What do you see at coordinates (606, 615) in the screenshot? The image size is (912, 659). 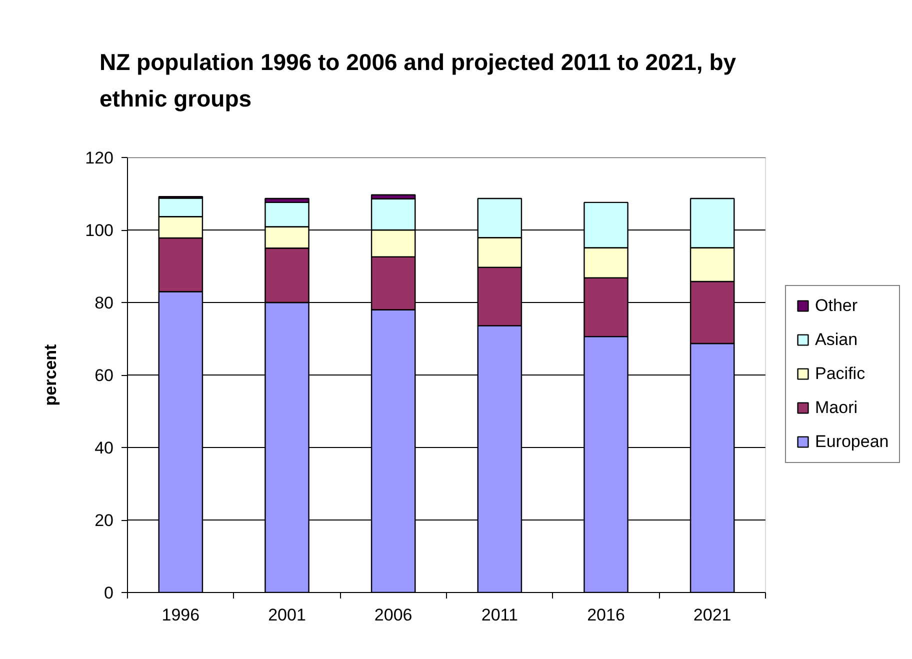 I see `x-tick-label: 2016` at bounding box center [606, 615].